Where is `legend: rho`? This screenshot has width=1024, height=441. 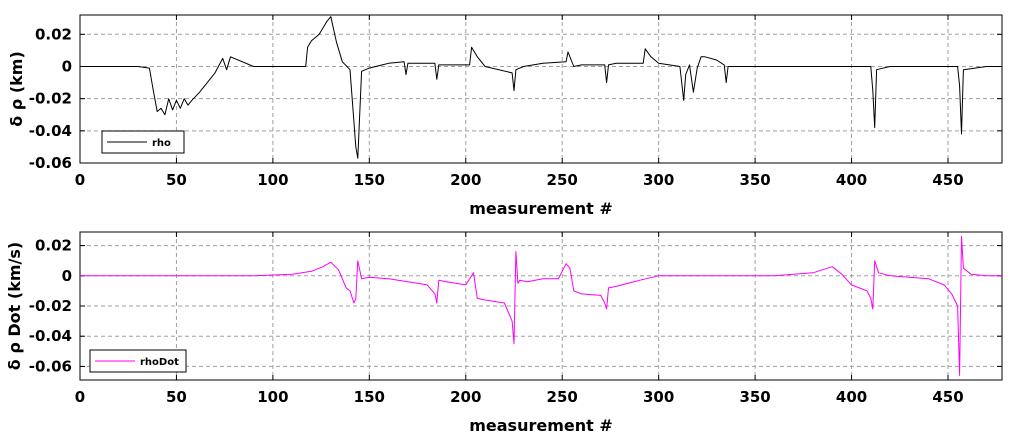
legend: rho is located at coordinates (143, 142).